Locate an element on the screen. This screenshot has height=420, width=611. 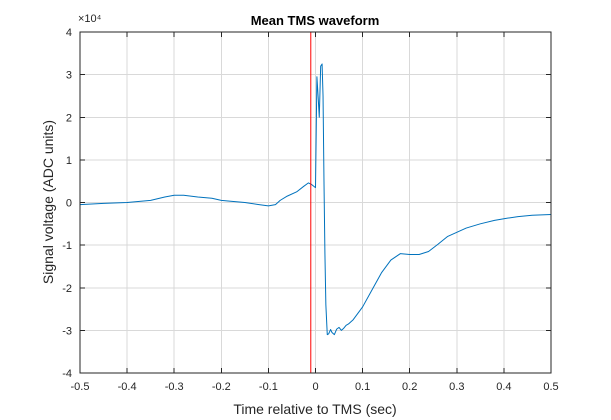
x-tick-label: 0.3 is located at coordinates (456, 387).